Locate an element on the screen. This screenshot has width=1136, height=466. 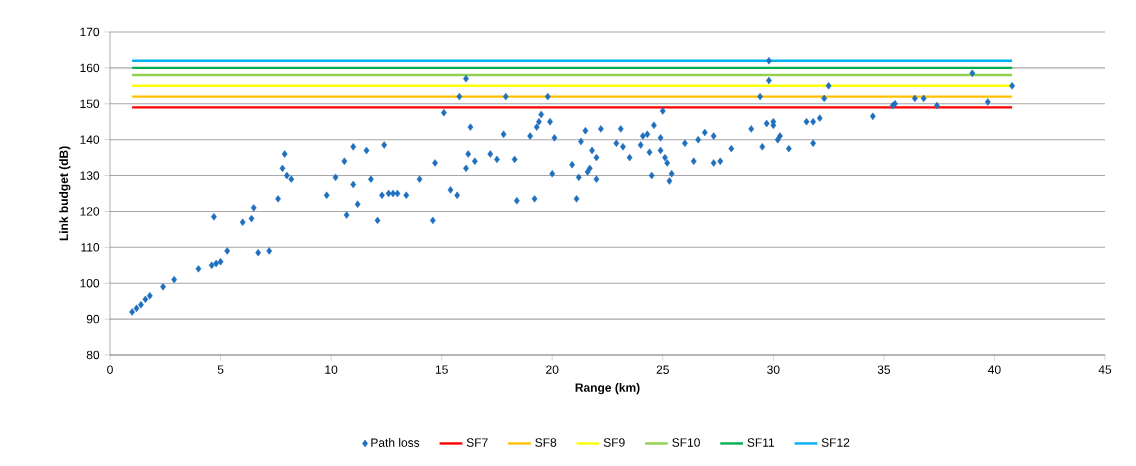
y-tick-label: 90 is located at coordinates (93, 319).